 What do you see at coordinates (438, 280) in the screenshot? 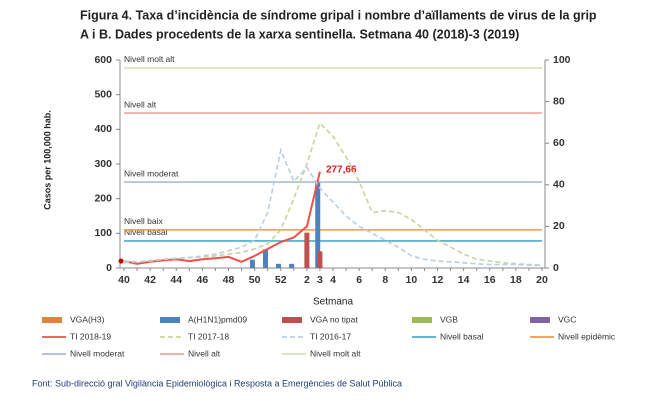
I see `x-tick-label: 12` at bounding box center [438, 280].